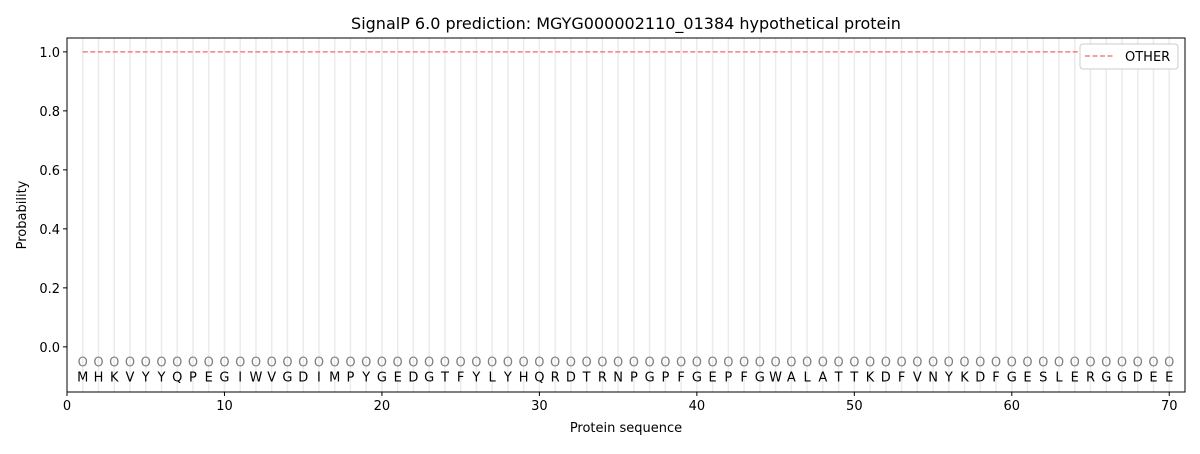  Describe the element at coordinates (697, 406) in the screenshot. I see `x-tick-label: 40` at that location.